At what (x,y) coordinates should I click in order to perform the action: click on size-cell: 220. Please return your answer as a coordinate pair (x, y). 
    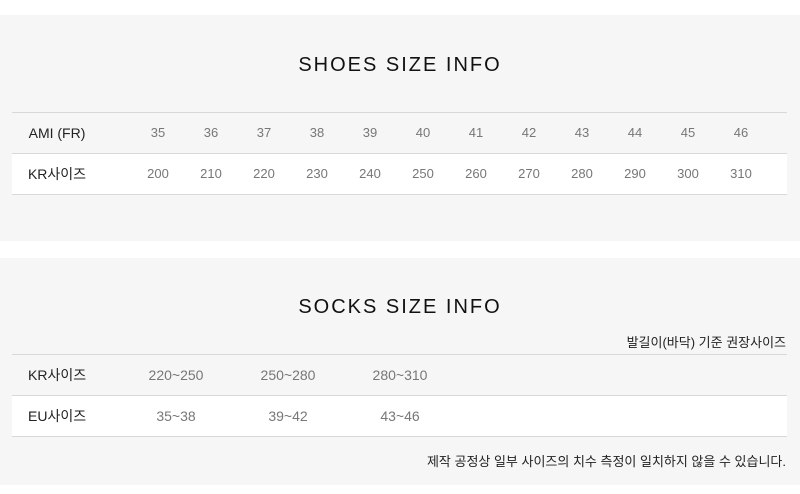
    Looking at the image, I should click on (264, 173).